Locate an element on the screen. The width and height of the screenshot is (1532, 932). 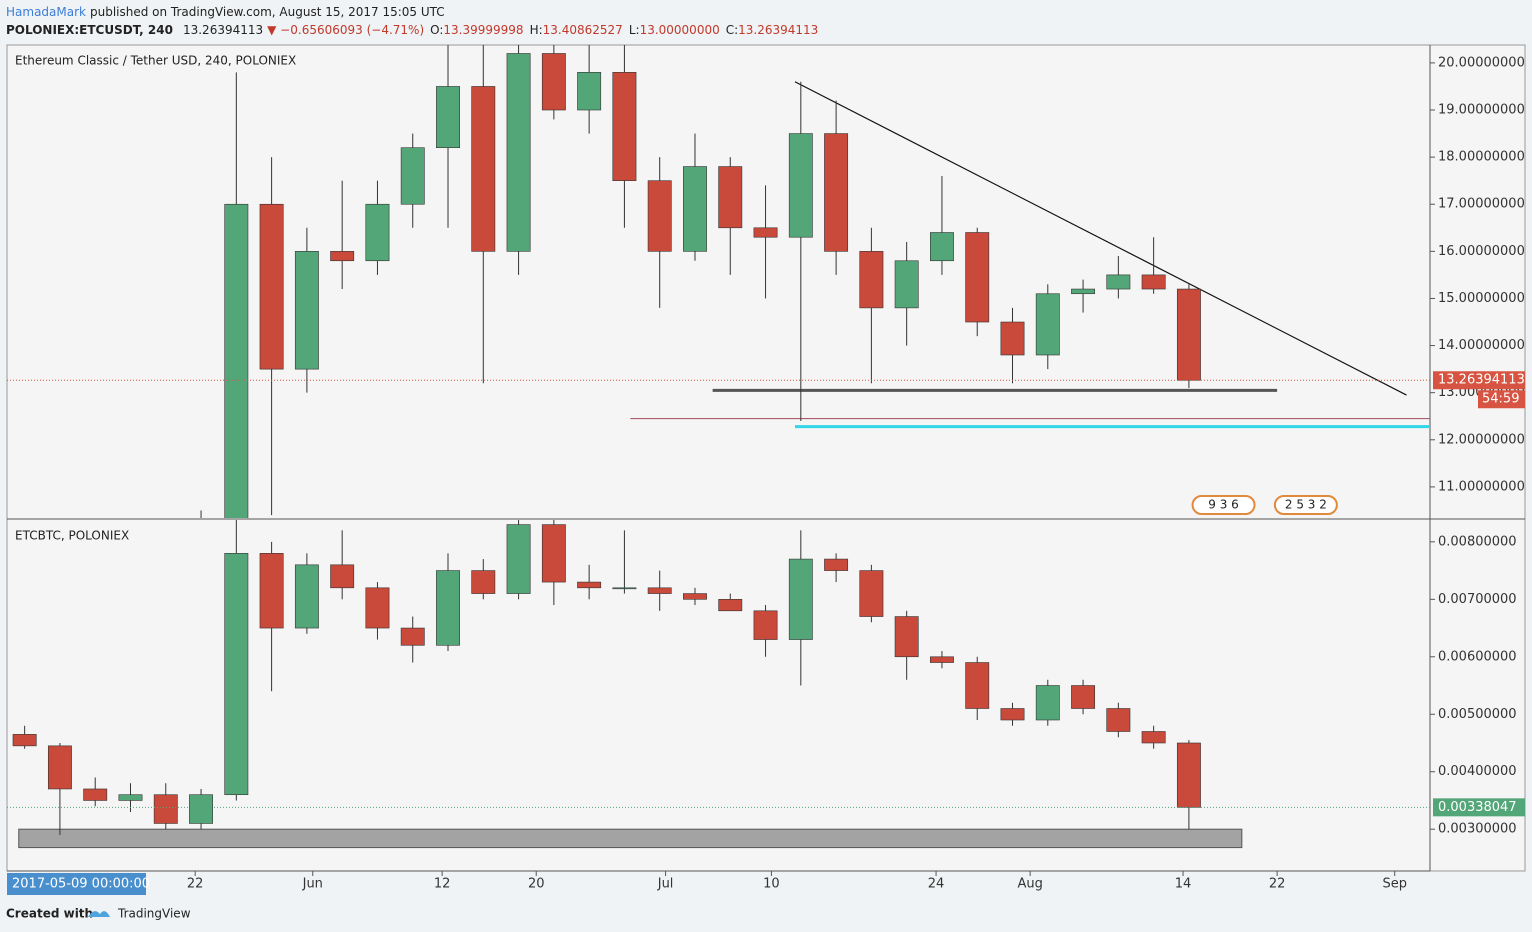
y-tick-label: 16.00000000 is located at coordinates (1481, 251).